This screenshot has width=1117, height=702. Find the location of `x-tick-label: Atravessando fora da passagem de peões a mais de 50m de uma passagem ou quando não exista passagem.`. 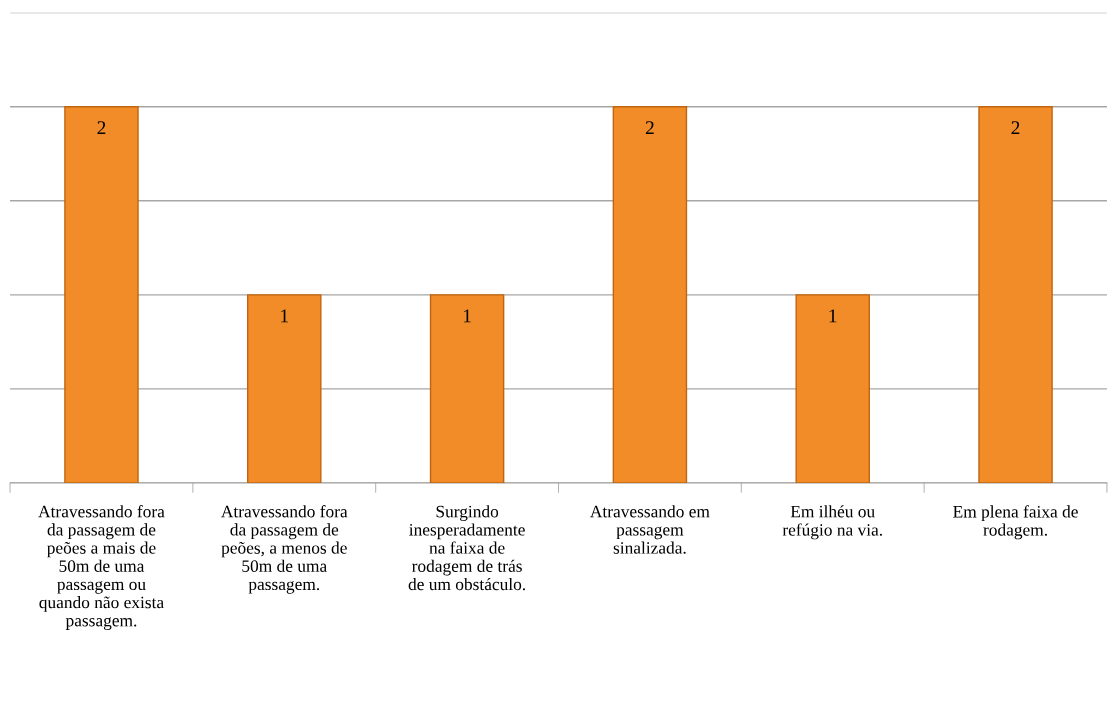

x-tick-label: Atravessando fora da passagem de peões a mais de 50m de uma passagem ou quando não exista passagem. is located at coordinates (101, 568).